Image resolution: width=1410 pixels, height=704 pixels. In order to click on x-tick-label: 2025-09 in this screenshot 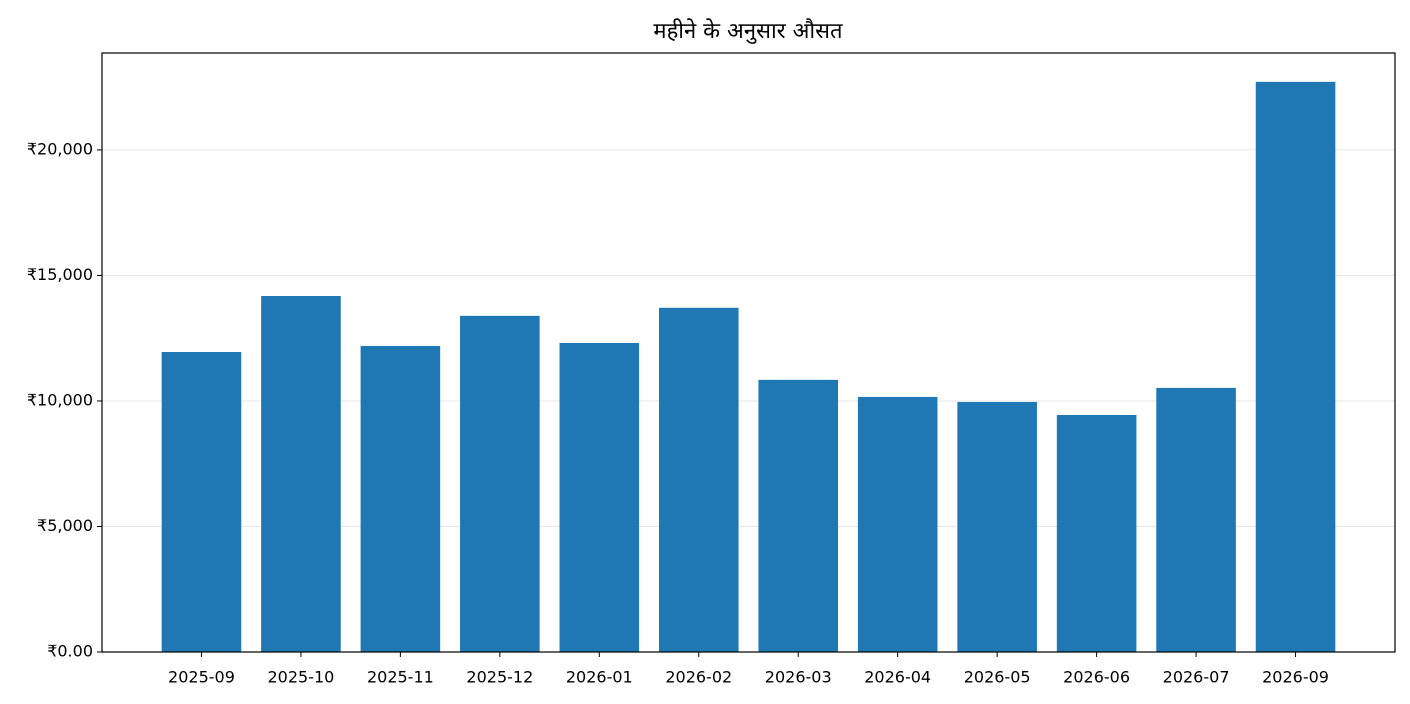, I will do `click(201, 677)`.